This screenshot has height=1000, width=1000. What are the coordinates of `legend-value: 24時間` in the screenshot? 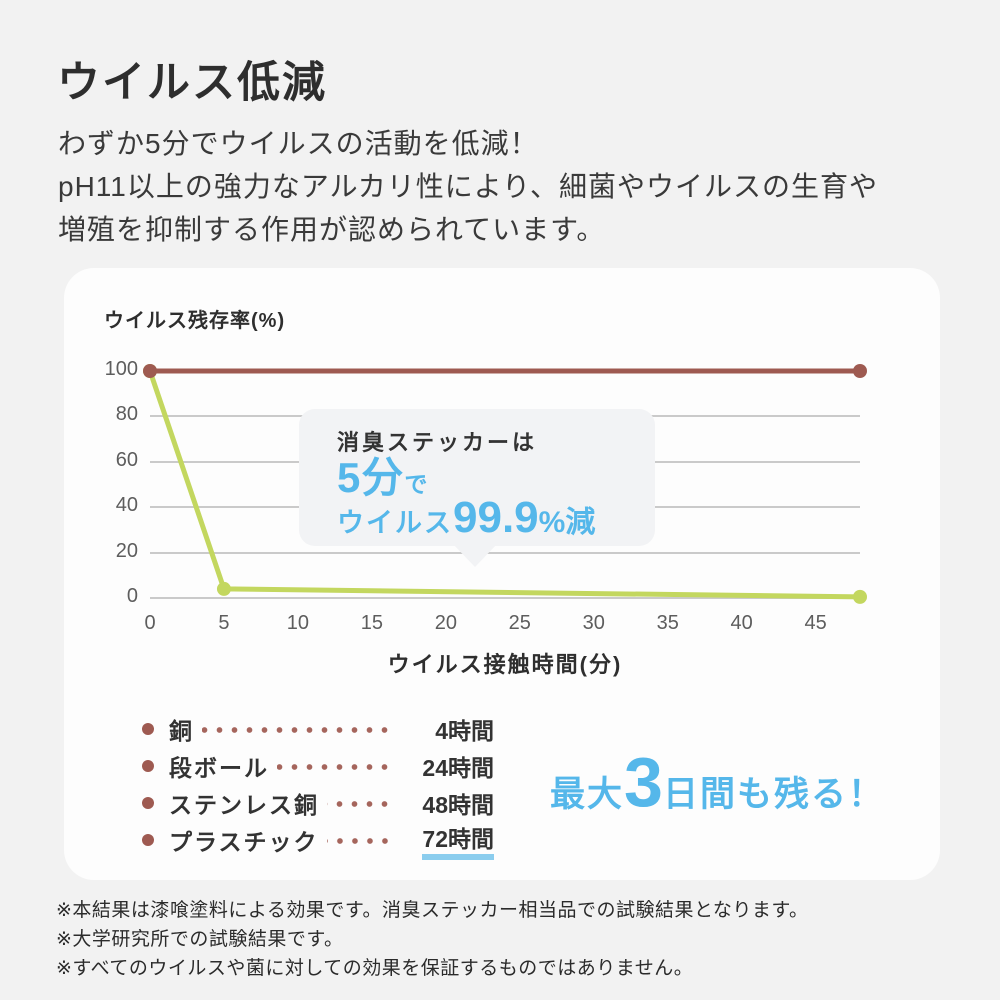 It's located at (458, 767).